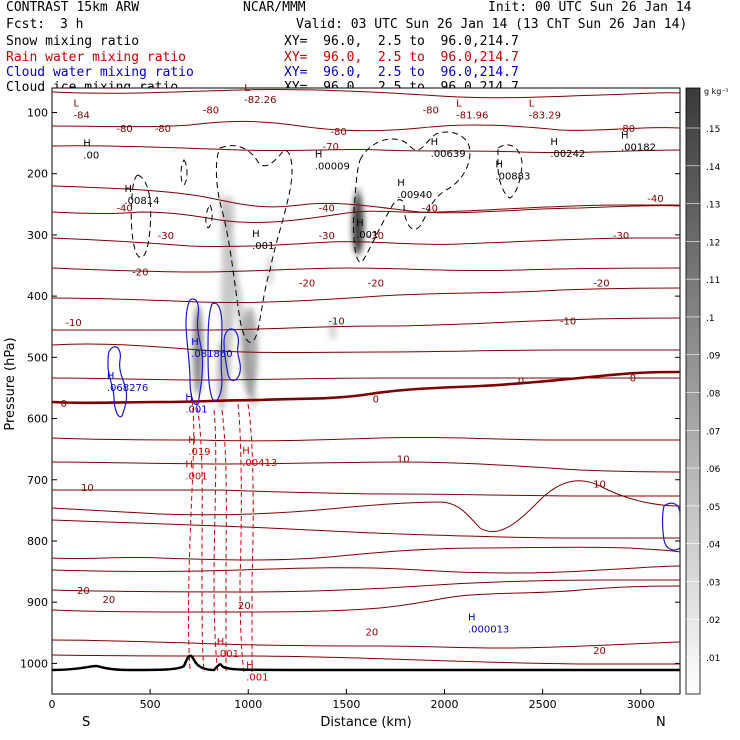 This screenshot has height=740, width=740. I want to click on contour-label: 10, so click(403, 459).